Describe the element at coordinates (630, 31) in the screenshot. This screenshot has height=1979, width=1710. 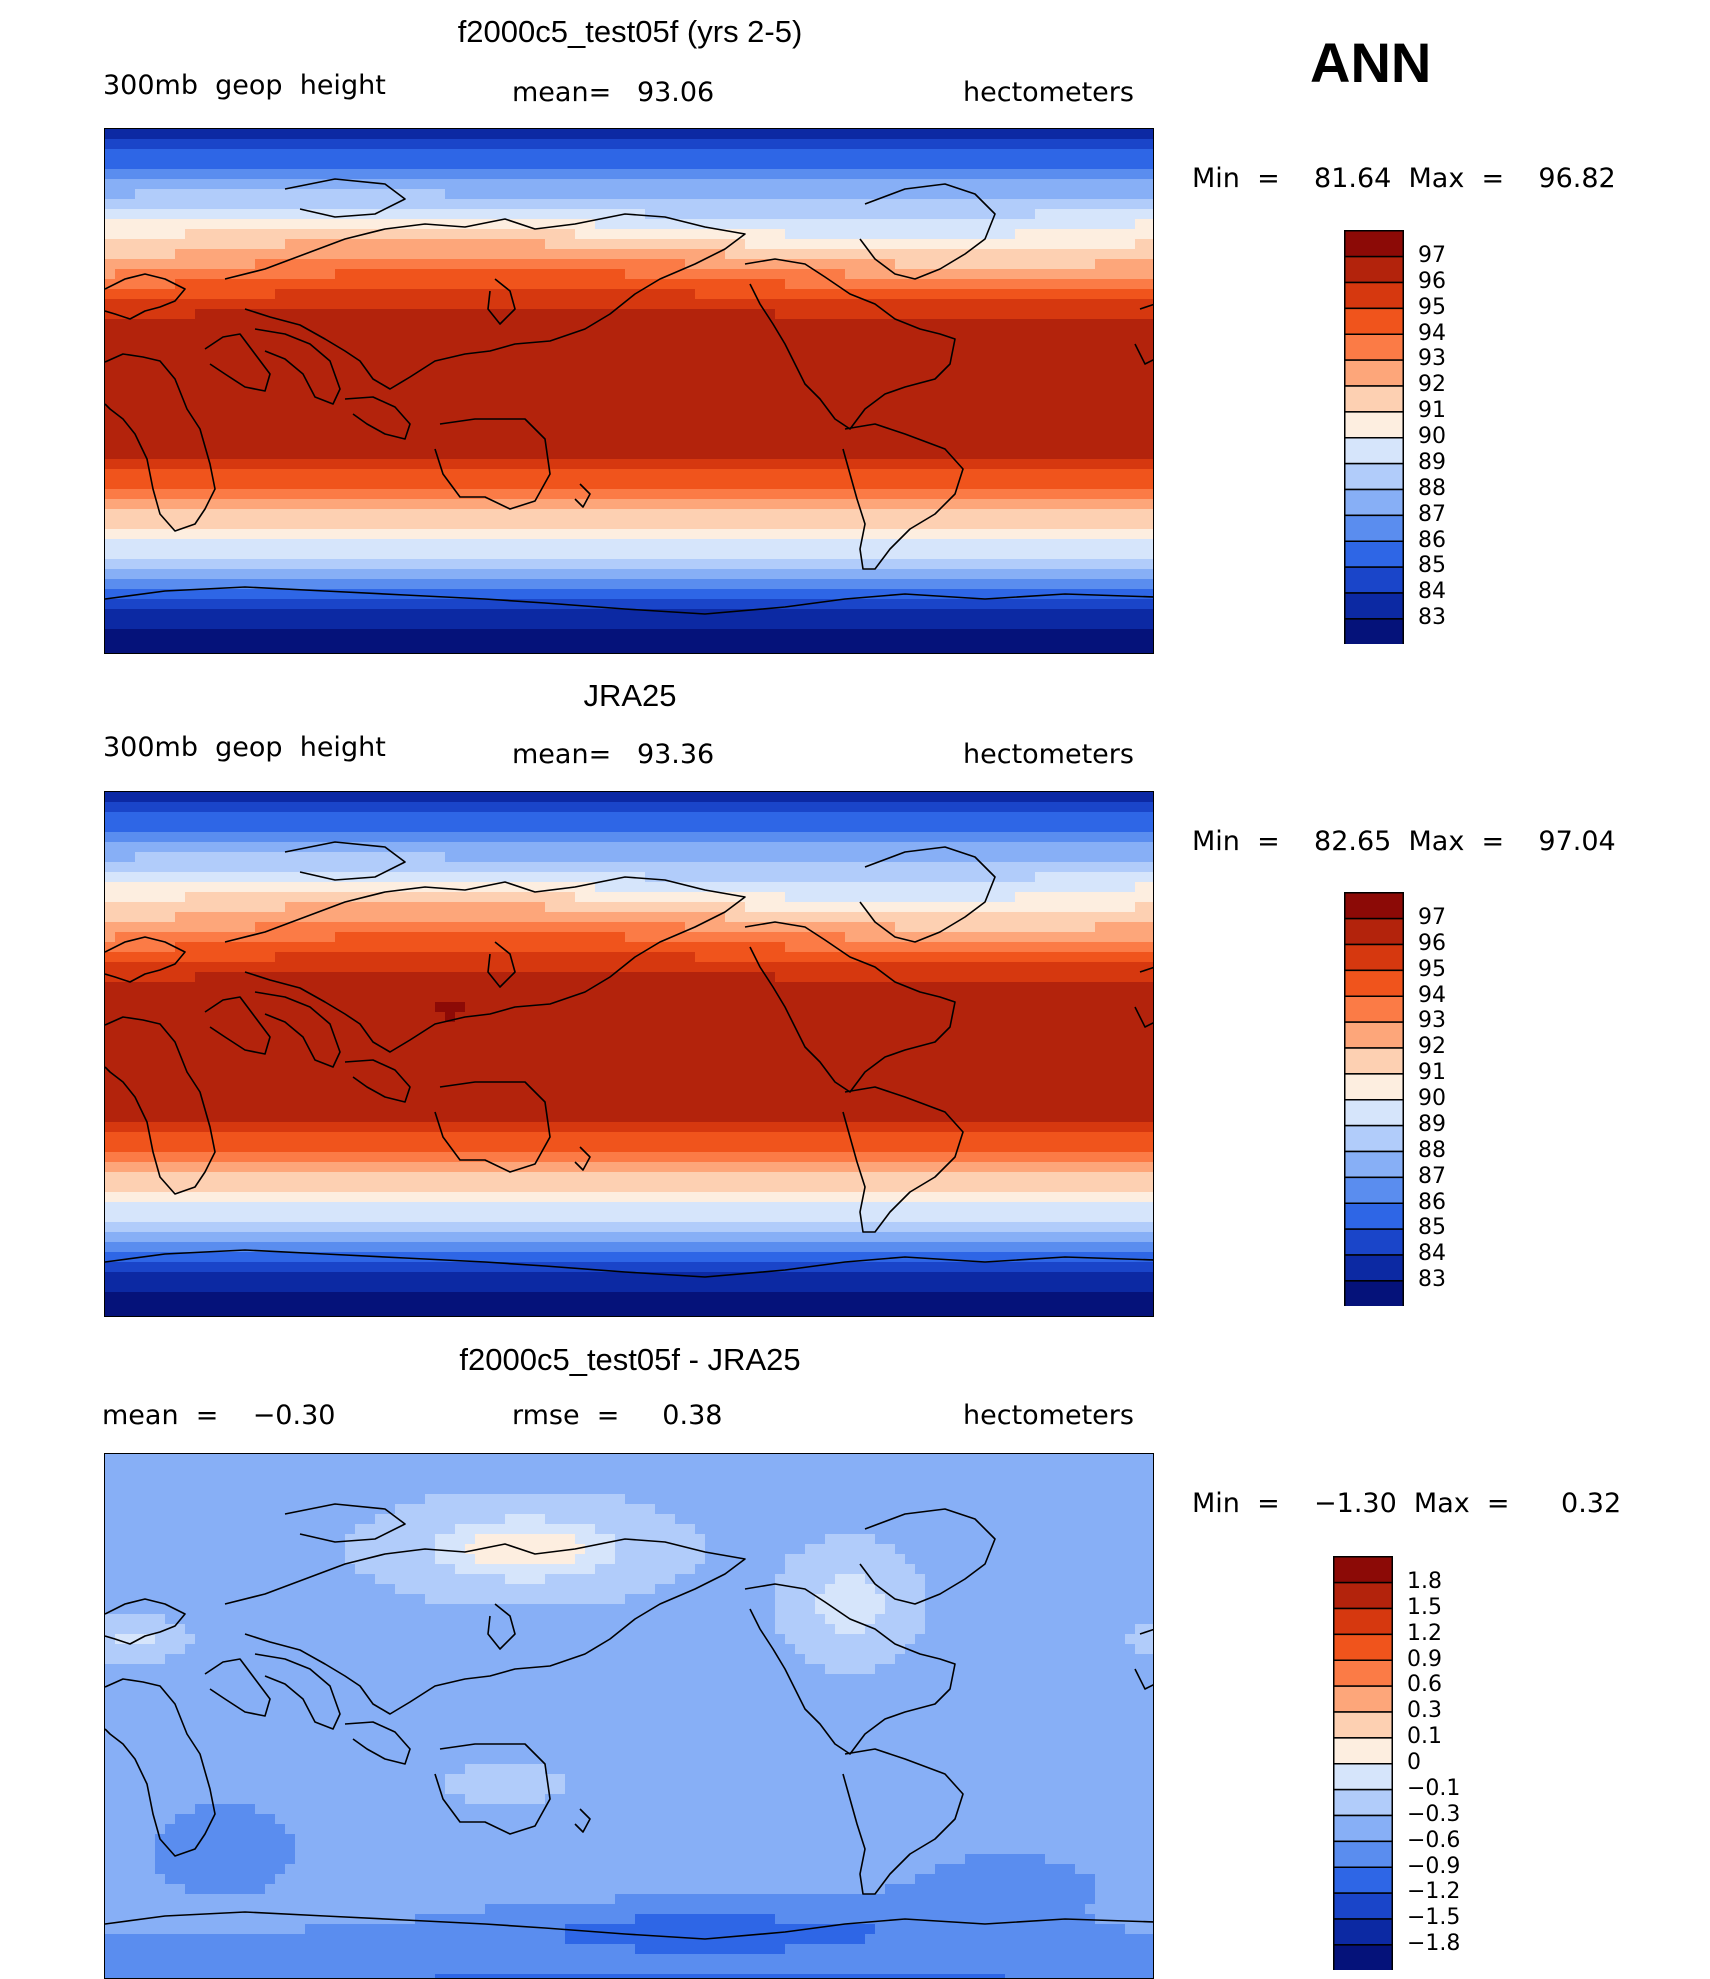
I see `panel-model-title: f2000c5_test05f (yrs 2-5)` at that location.